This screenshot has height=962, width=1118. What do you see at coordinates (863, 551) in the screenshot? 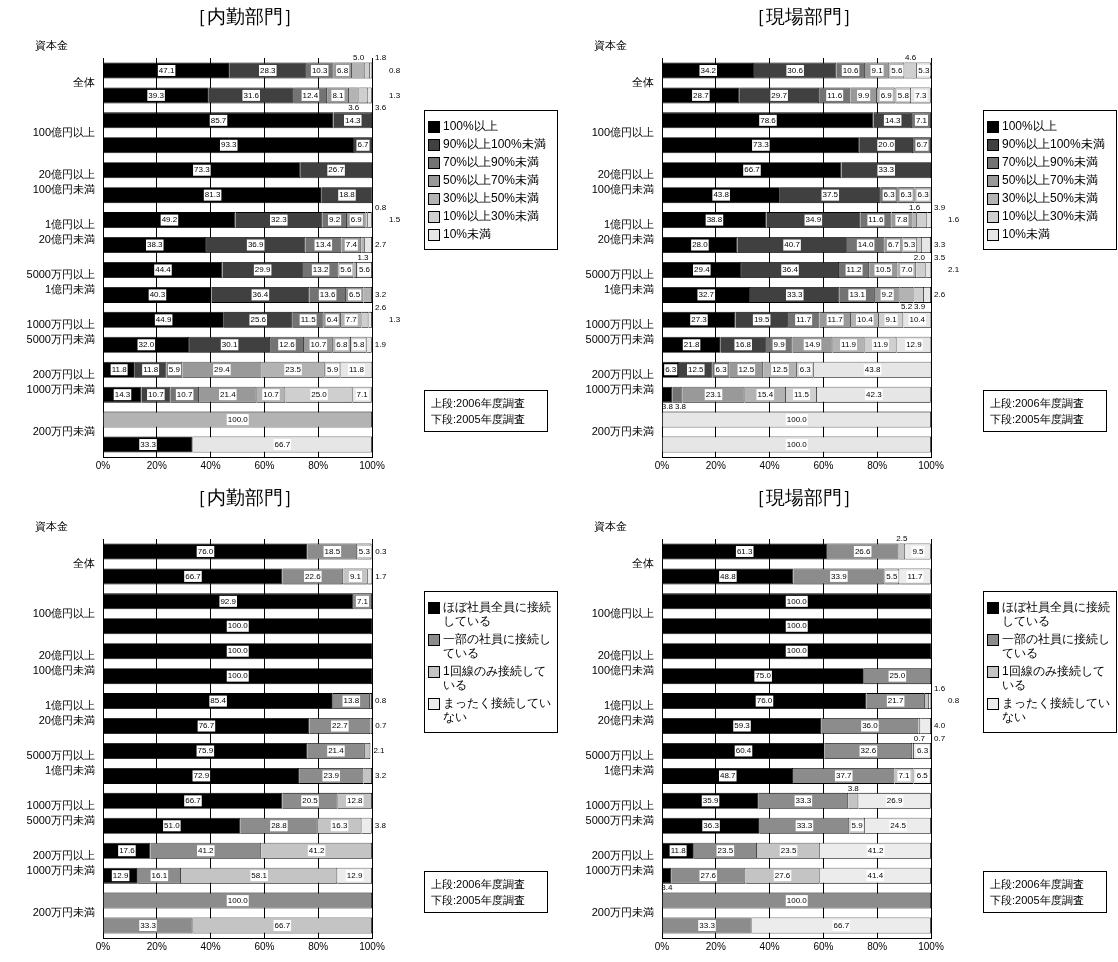
I see `data-label: 26.6` at bounding box center [863, 551].